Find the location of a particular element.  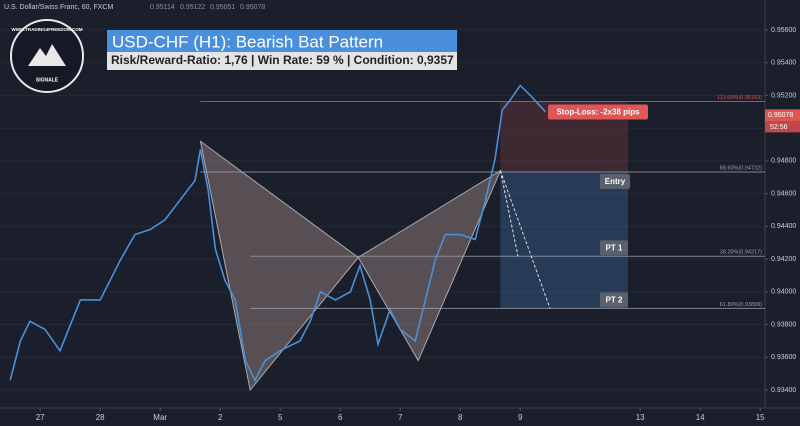

x-tick-label: 13 is located at coordinates (640, 417).